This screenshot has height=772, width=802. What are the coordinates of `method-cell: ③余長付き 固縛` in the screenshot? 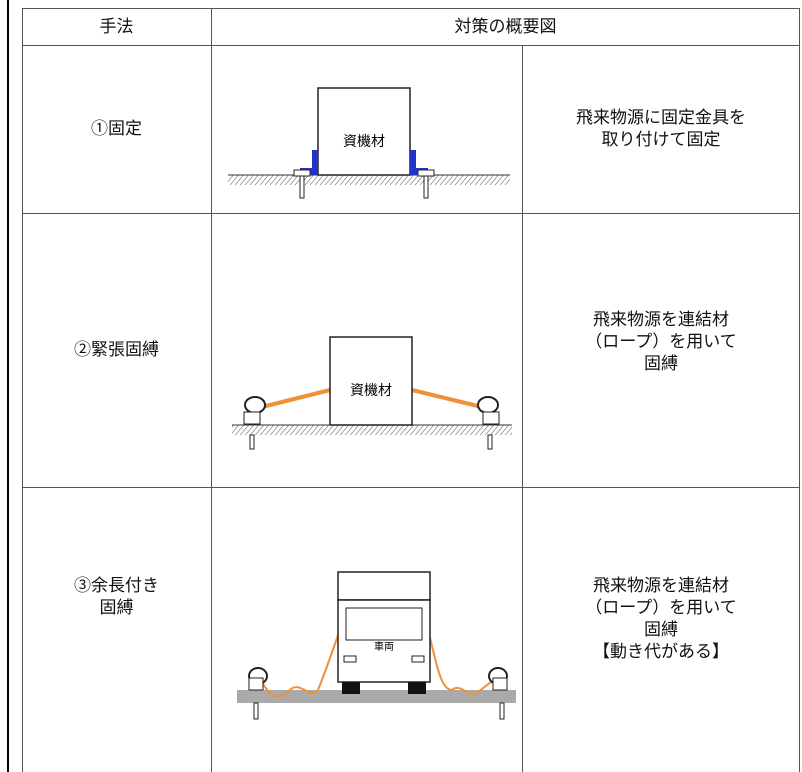 It's located at (116, 629).